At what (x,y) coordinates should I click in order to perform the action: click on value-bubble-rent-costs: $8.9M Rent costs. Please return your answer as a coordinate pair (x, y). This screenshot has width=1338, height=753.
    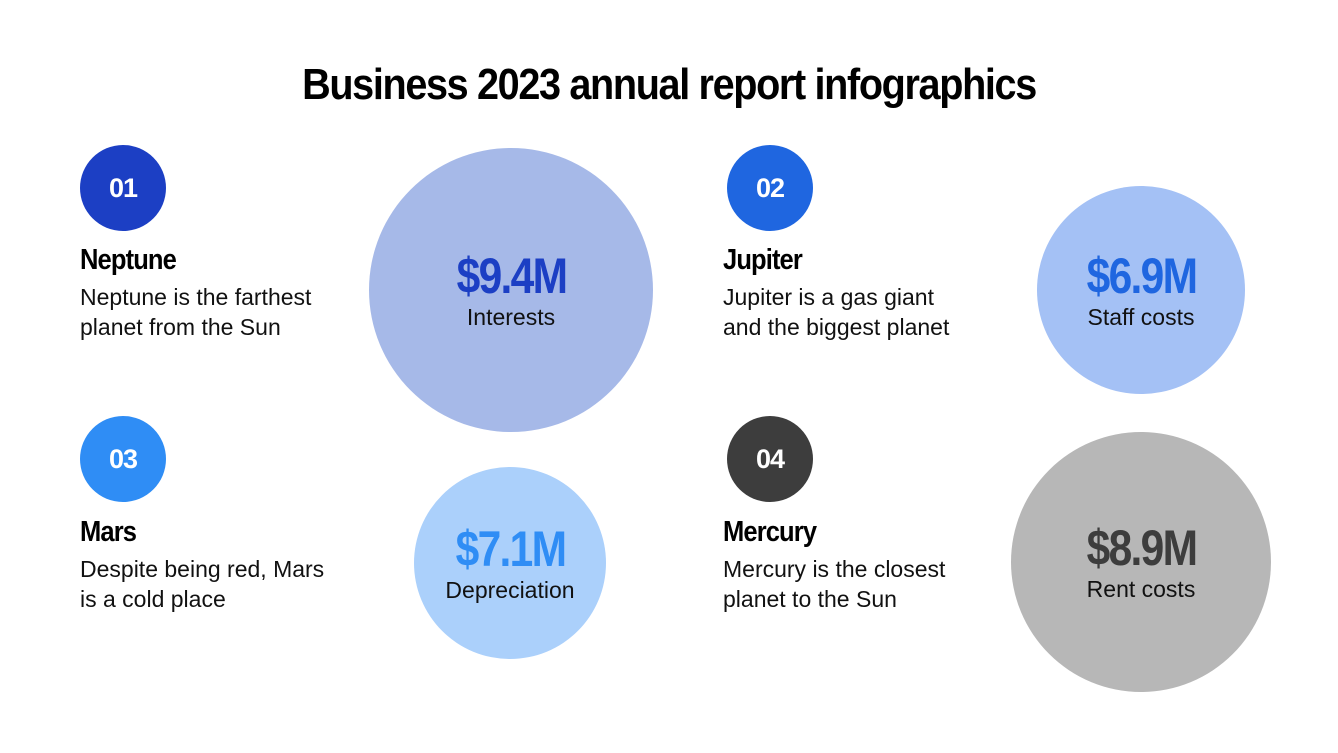
    Looking at the image, I should click on (1141, 562).